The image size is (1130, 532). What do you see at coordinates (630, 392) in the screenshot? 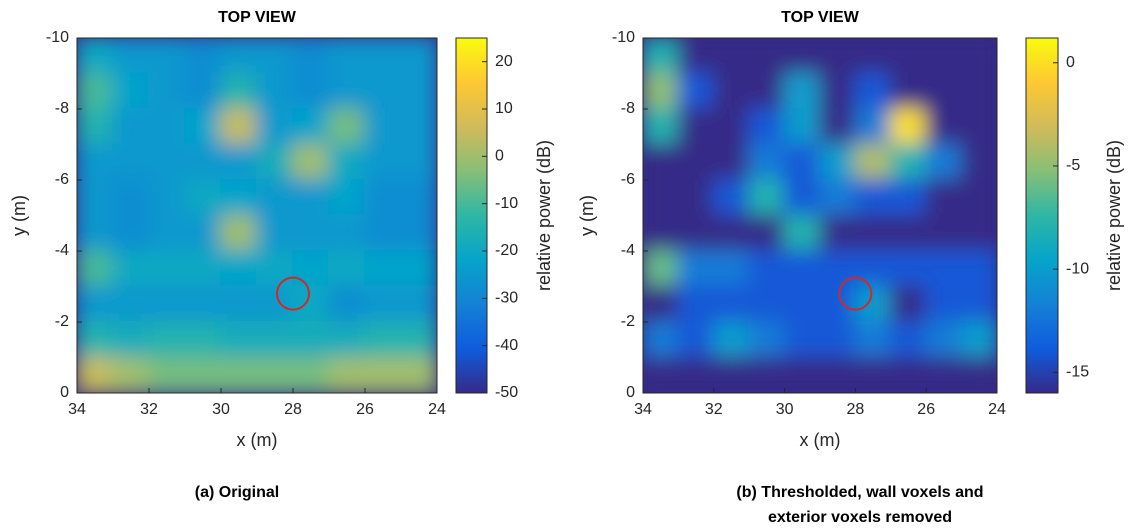
I see `y-tick-label: 0` at bounding box center [630, 392].